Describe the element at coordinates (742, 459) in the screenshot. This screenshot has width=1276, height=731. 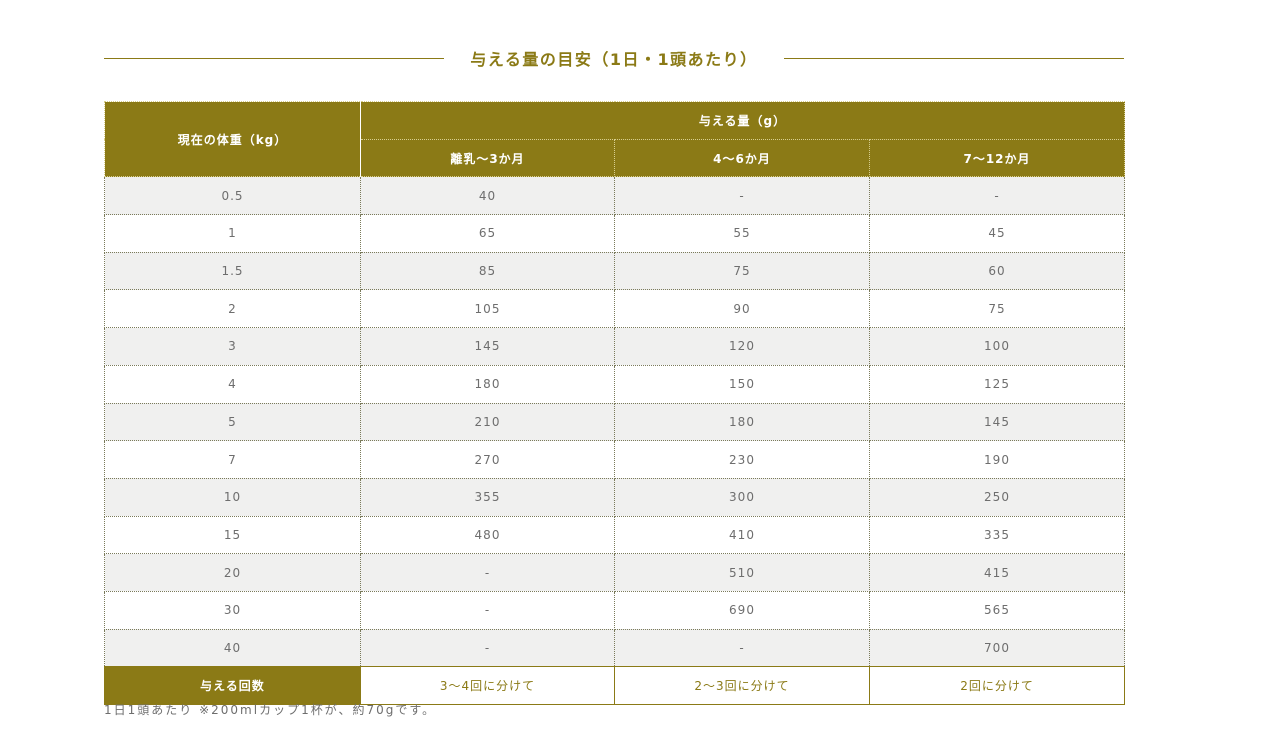
I see `amount-cell: 230` at that location.